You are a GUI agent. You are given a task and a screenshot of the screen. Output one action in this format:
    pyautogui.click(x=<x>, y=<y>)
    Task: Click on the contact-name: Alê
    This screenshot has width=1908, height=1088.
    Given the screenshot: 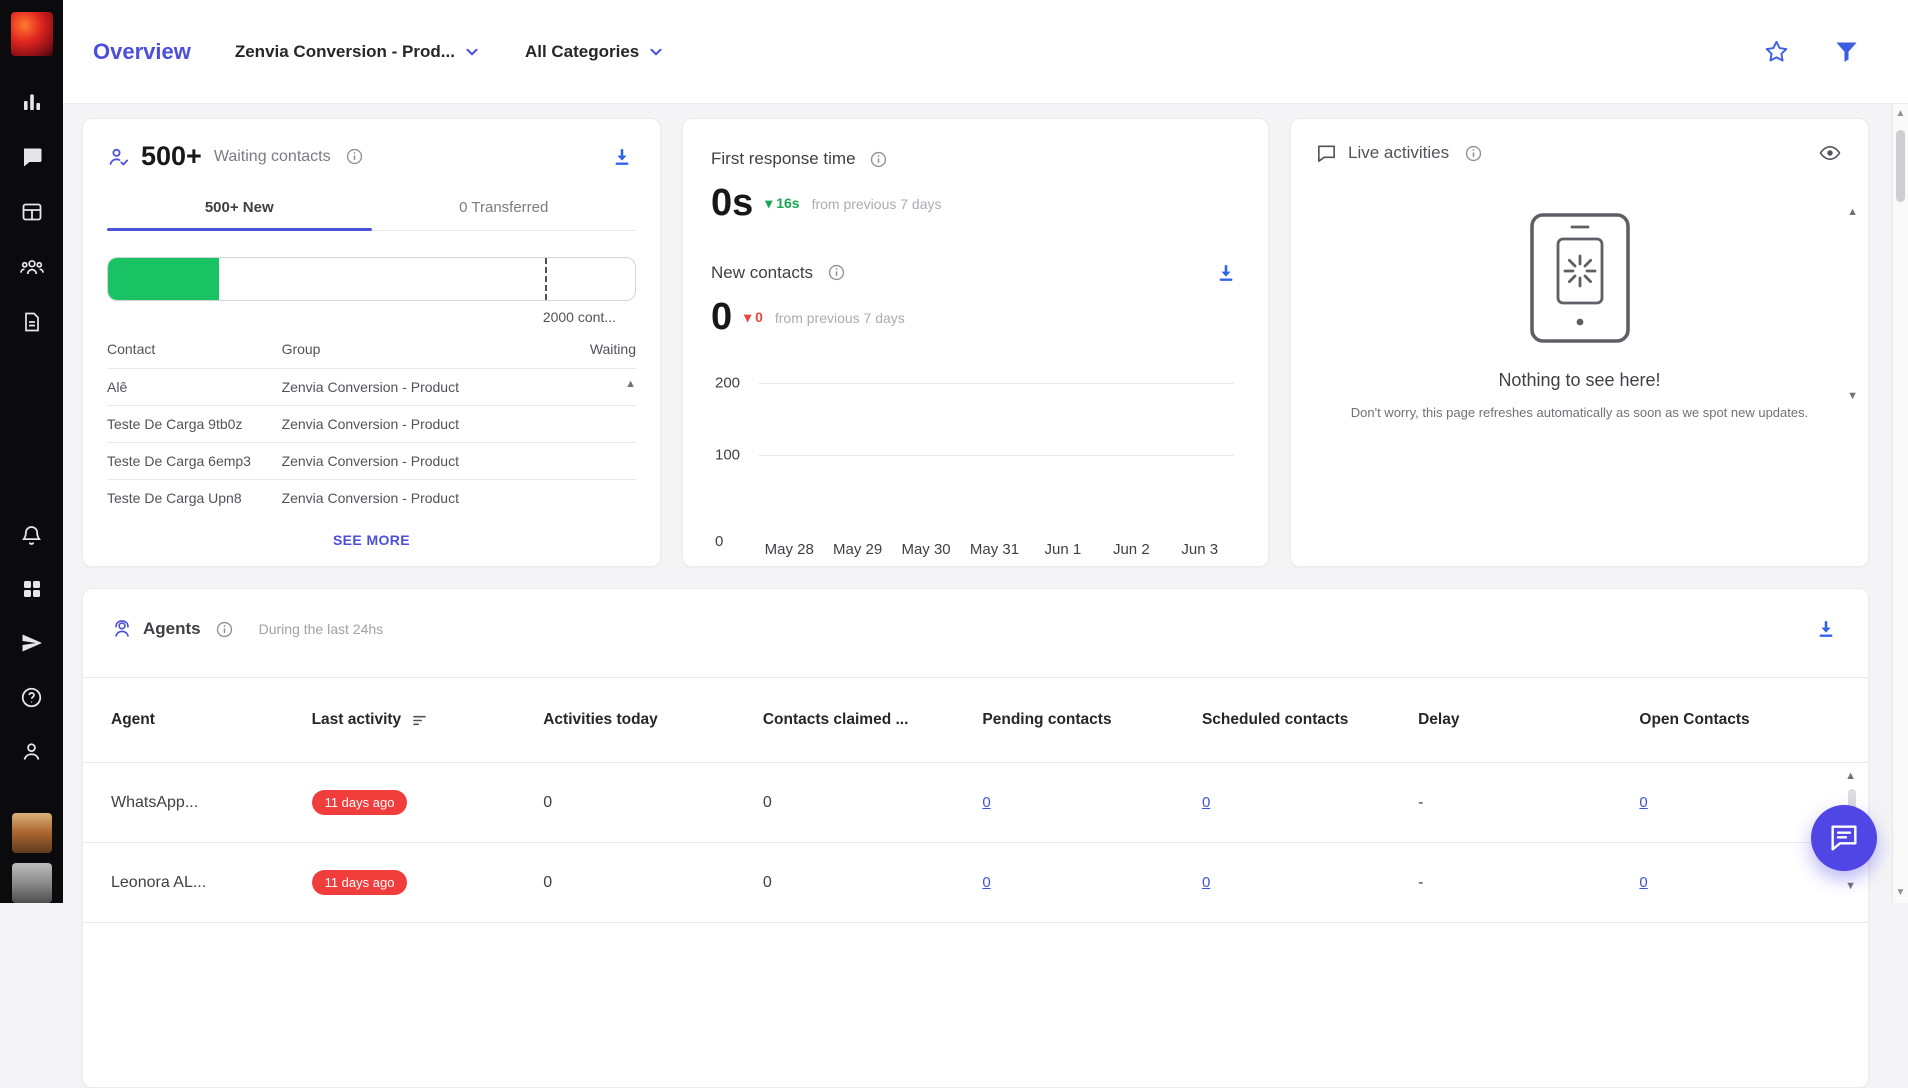 What is the action you would take?
    pyautogui.click(x=117, y=387)
    